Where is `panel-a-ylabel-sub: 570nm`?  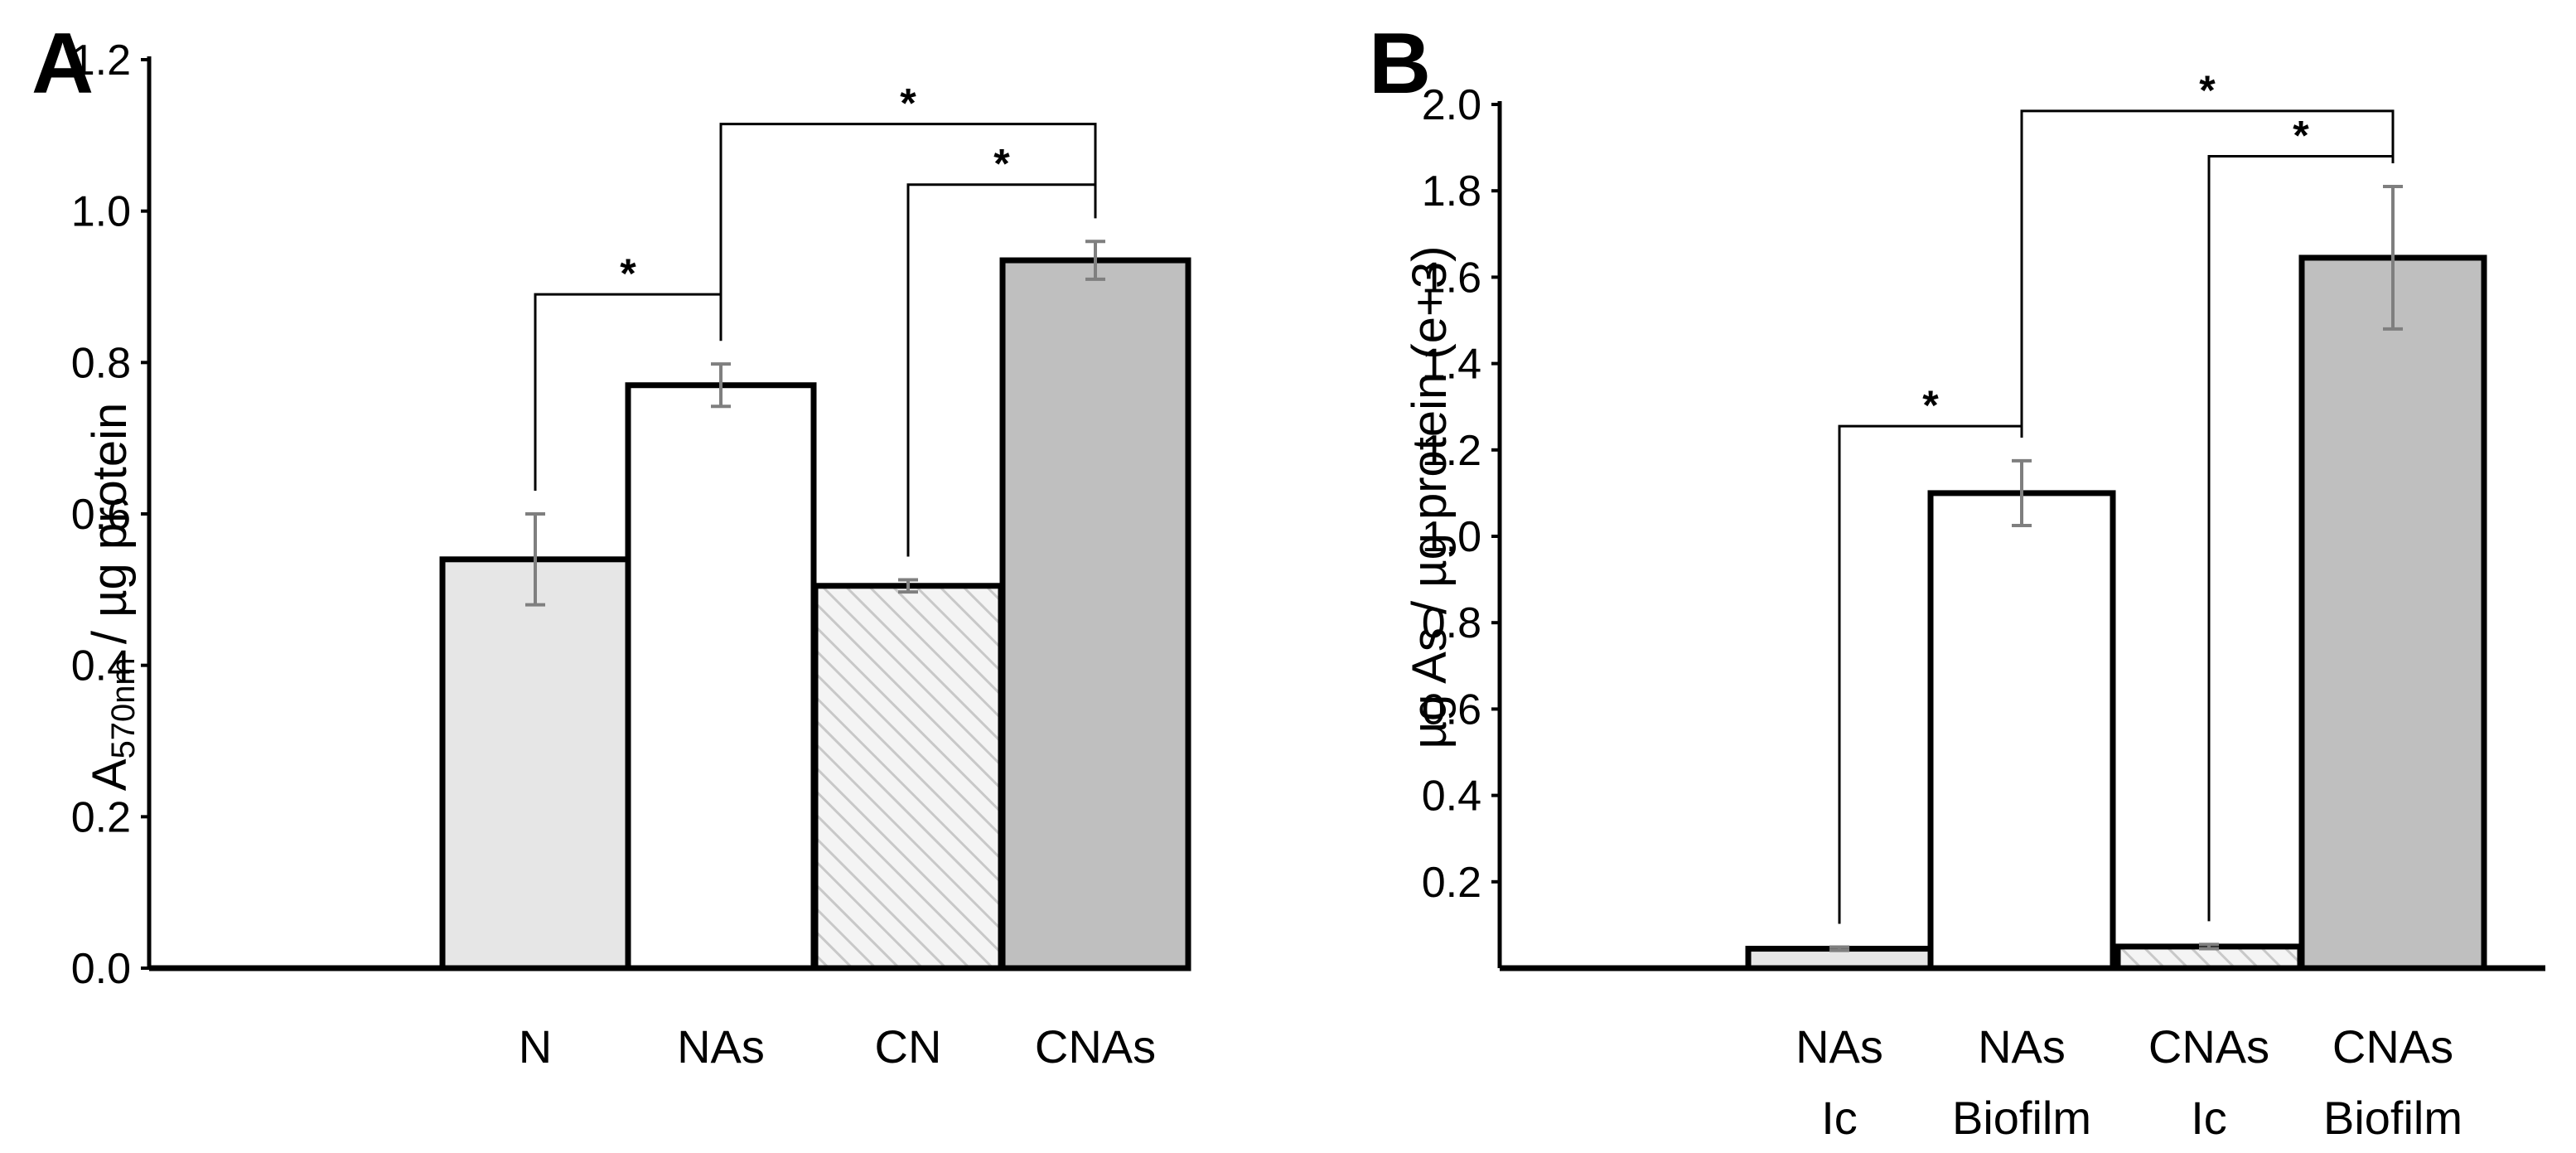 panel-a-ylabel-sub: 570nm is located at coordinates (123, 707).